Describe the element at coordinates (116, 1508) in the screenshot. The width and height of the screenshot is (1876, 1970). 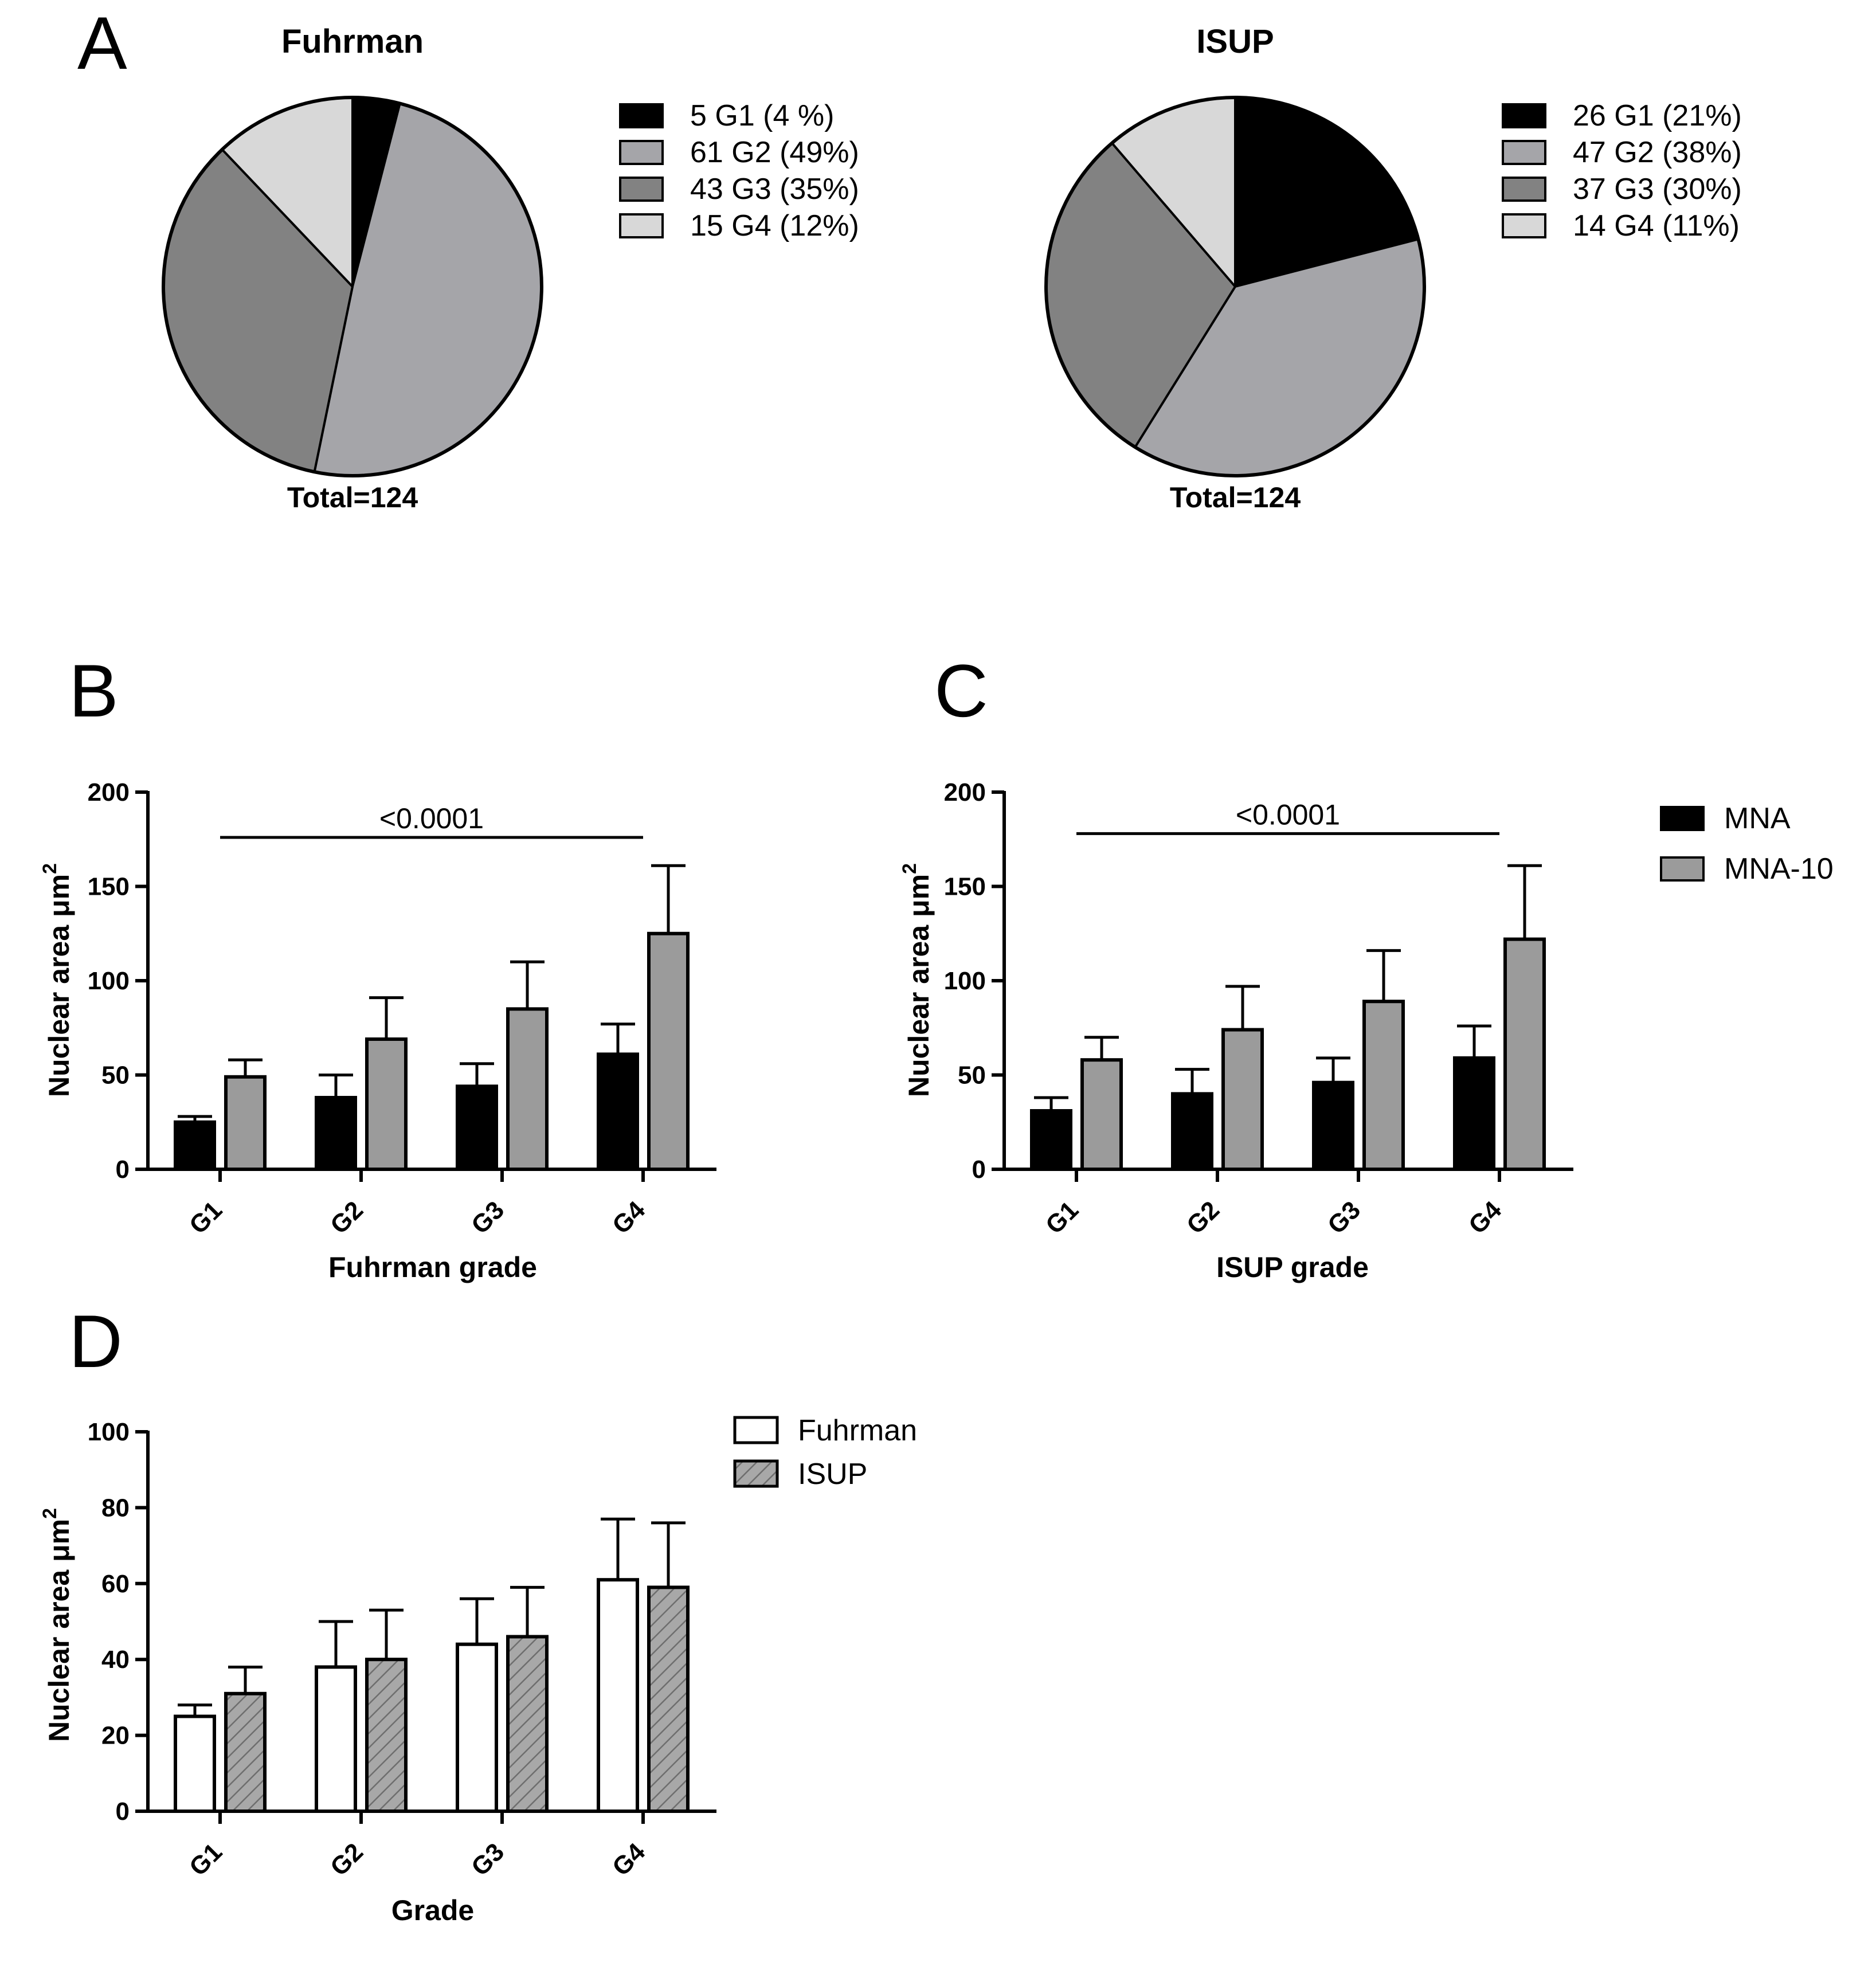
I see `y-tick-label: 80` at that location.